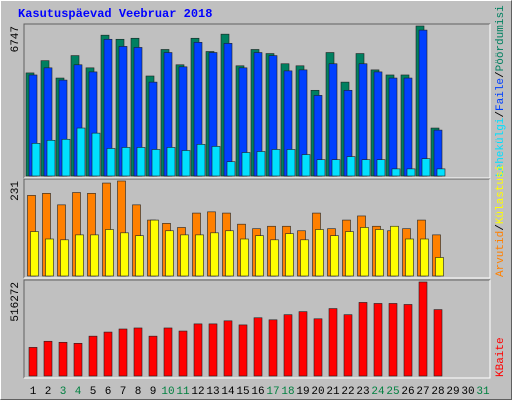 The height and width of the screenshot is (405, 512). I want to click on x-tick-label: 6, so click(108, 392).